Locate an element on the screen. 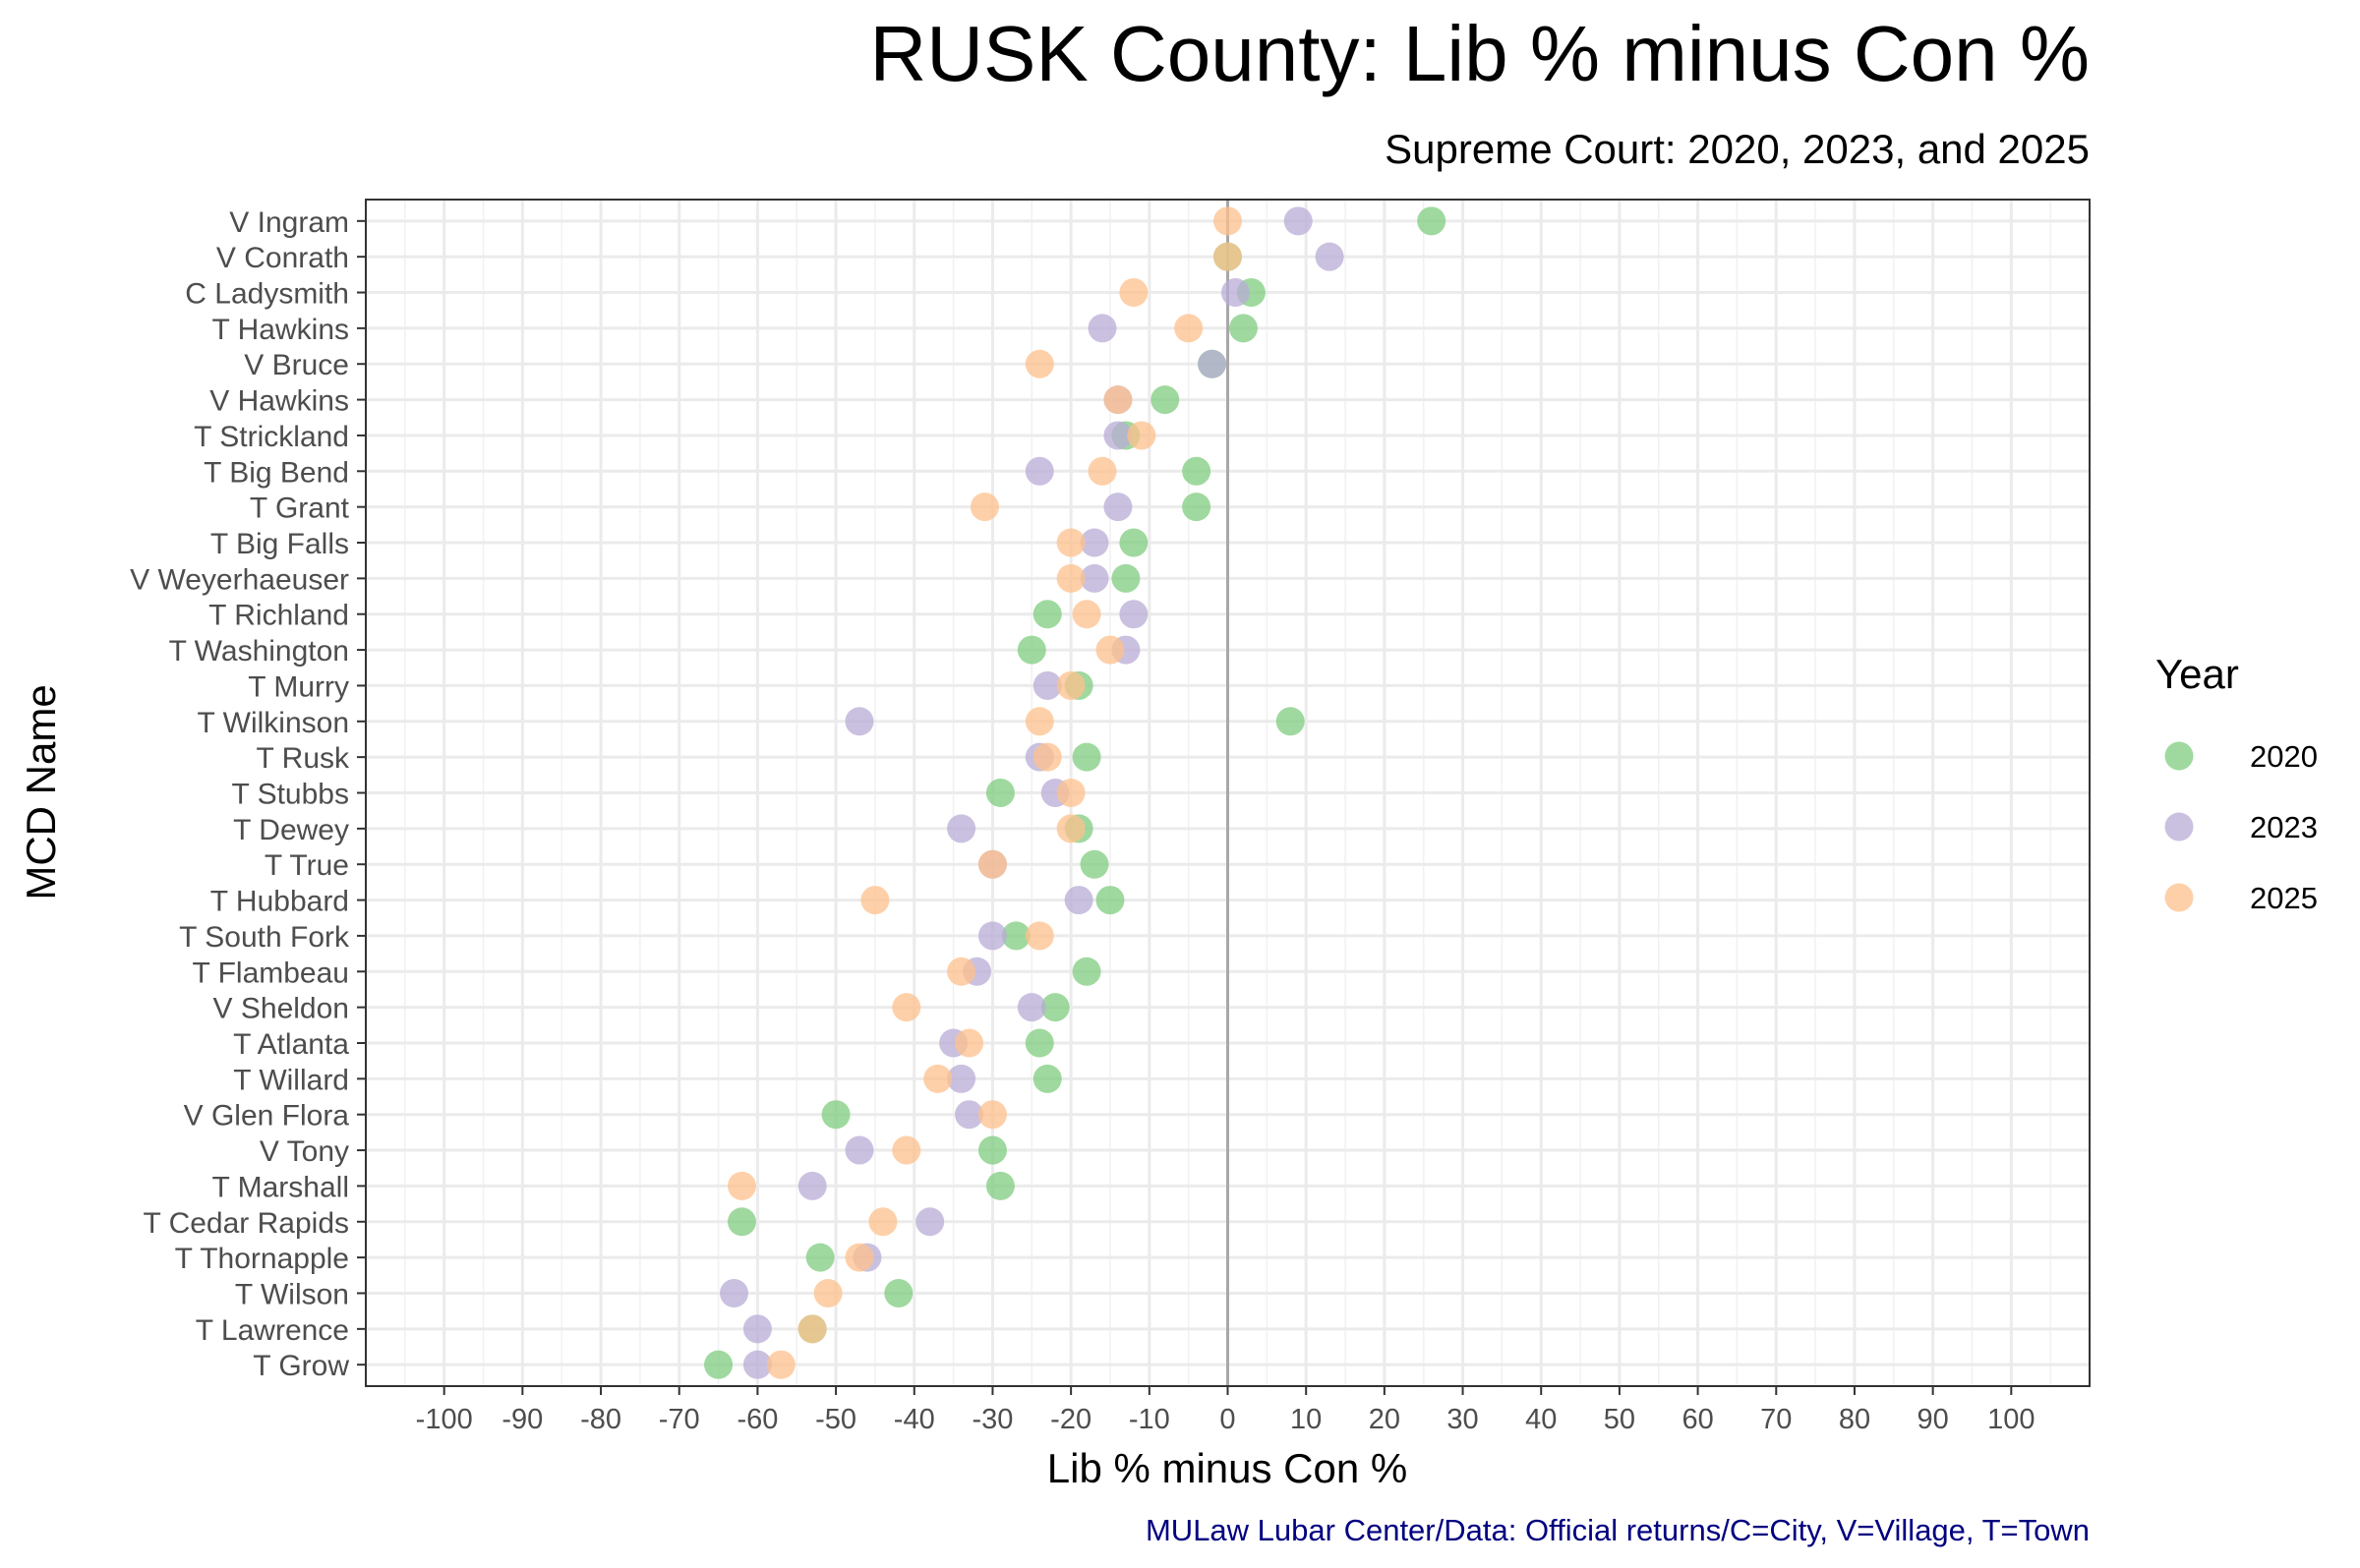 The height and width of the screenshot is (1568, 2360). y-tick-label: V Bruce is located at coordinates (296, 365).